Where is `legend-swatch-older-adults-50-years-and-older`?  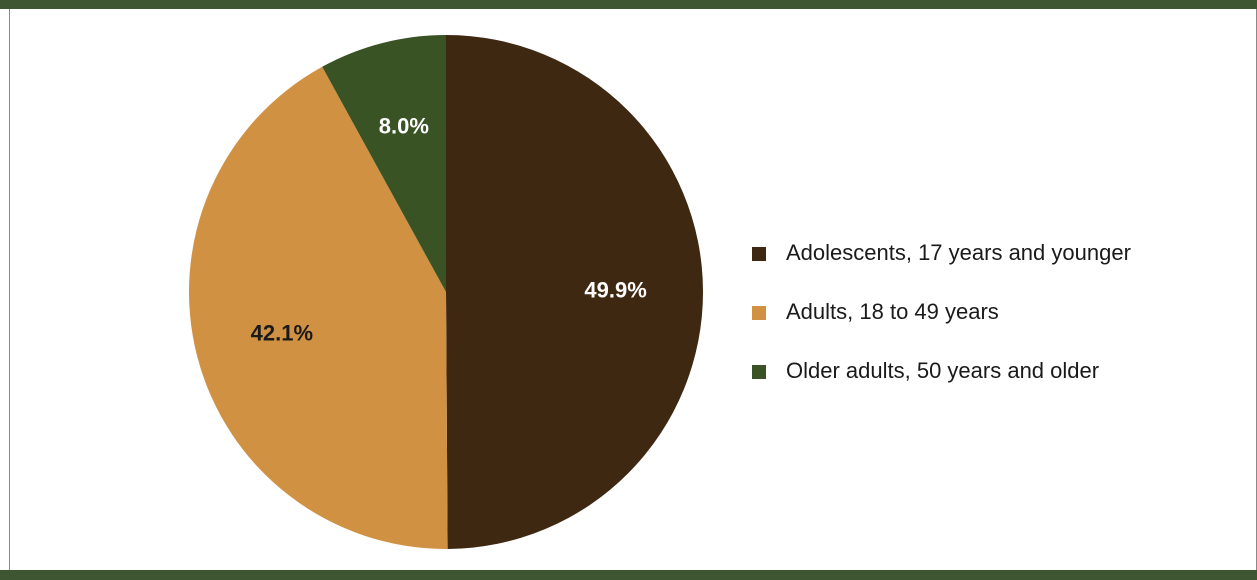
legend-swatch-older-adults-50-years-and-older is located at coordinates (759, 372).